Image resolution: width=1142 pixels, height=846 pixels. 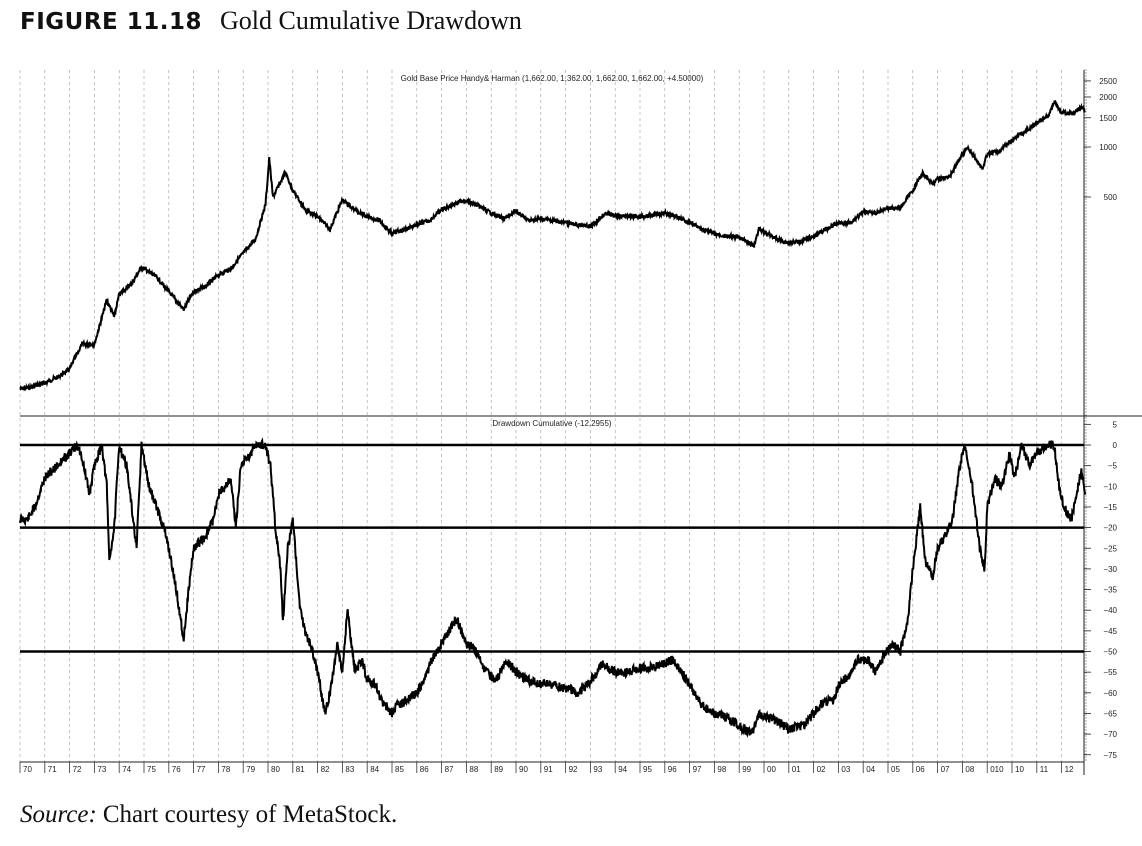 What do you see at coordinates (498, 769) in the screenshot?
I see `x-tick-label: 89` at bounding box center [498, 769].